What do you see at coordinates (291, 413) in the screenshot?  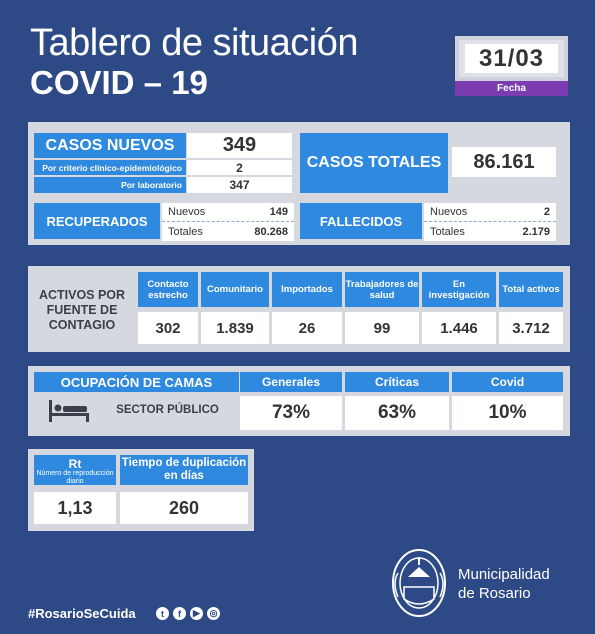 I see `camas-generales-value: 73%` at bounding box center [291, 413].